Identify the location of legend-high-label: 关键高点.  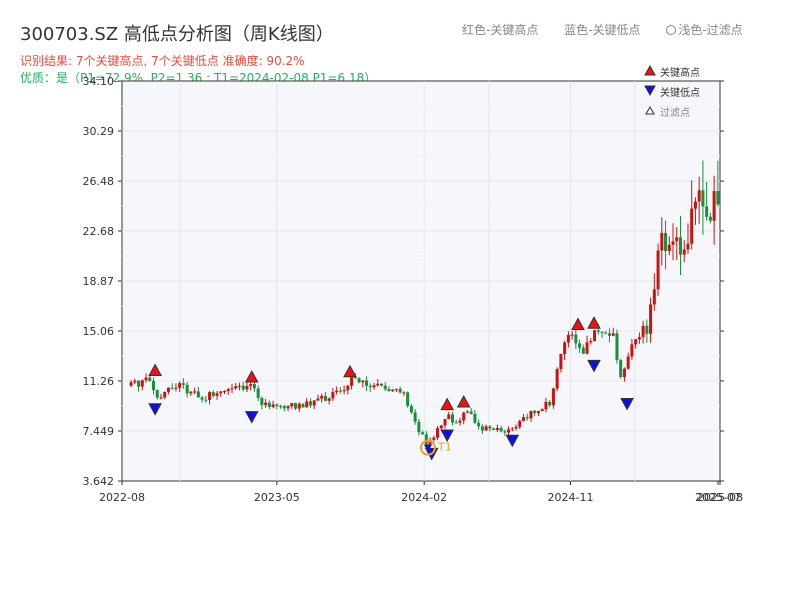
(680, 72).